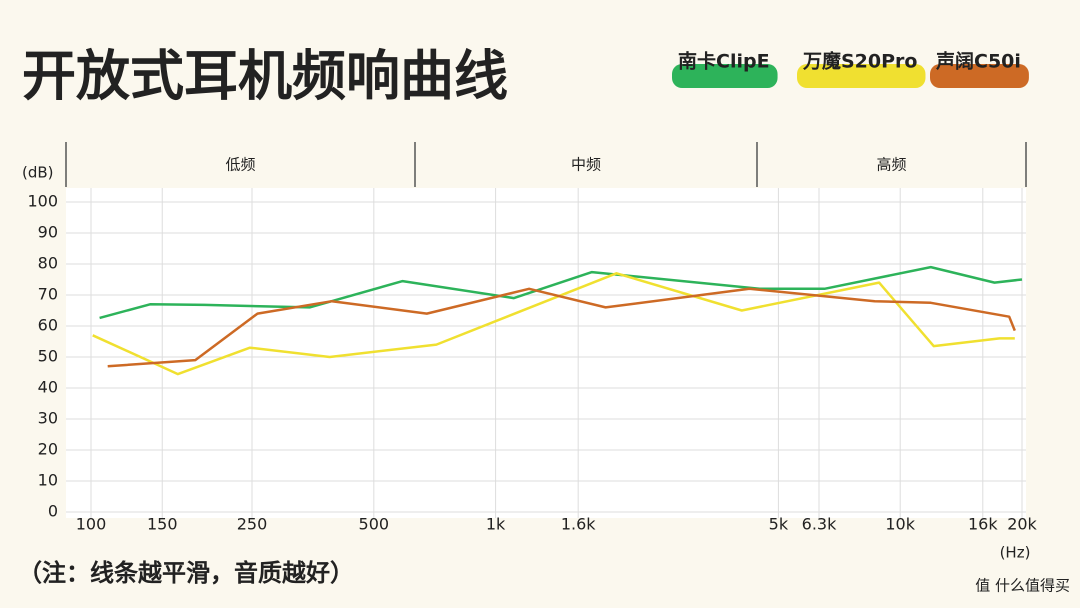  I want to click on x-tick-label: 500, so click(374, 524).